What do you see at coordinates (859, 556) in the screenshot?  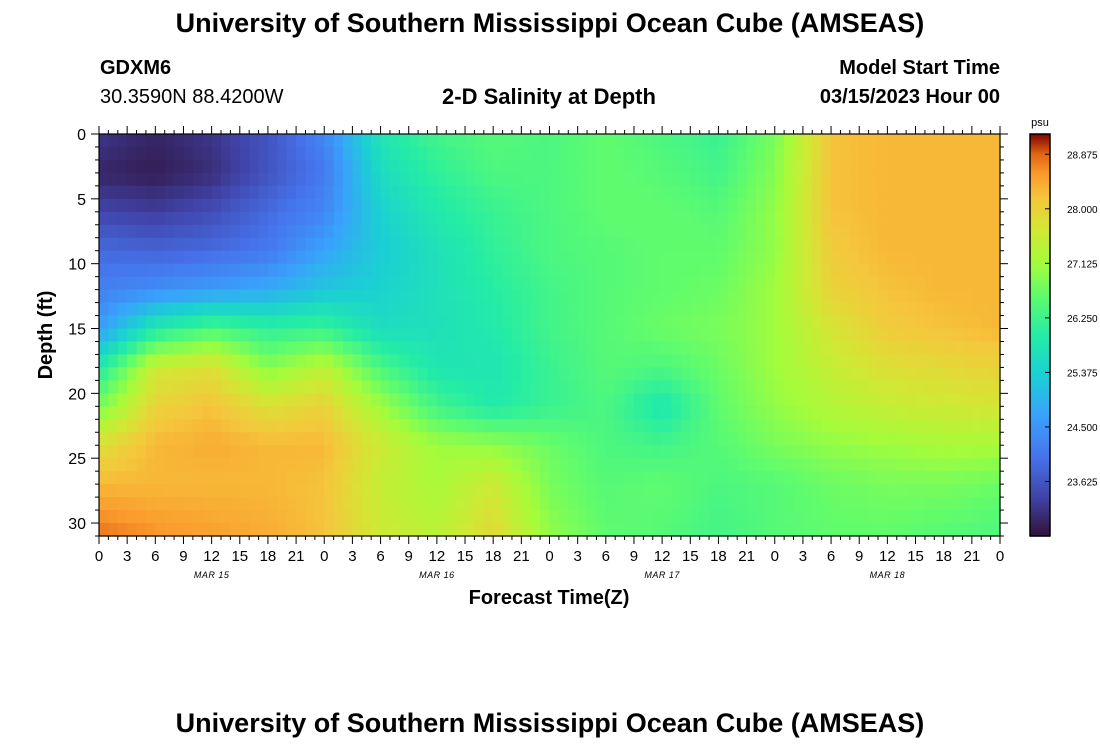 I see `x-tick-label: 9` at bounding box center [859, 556].